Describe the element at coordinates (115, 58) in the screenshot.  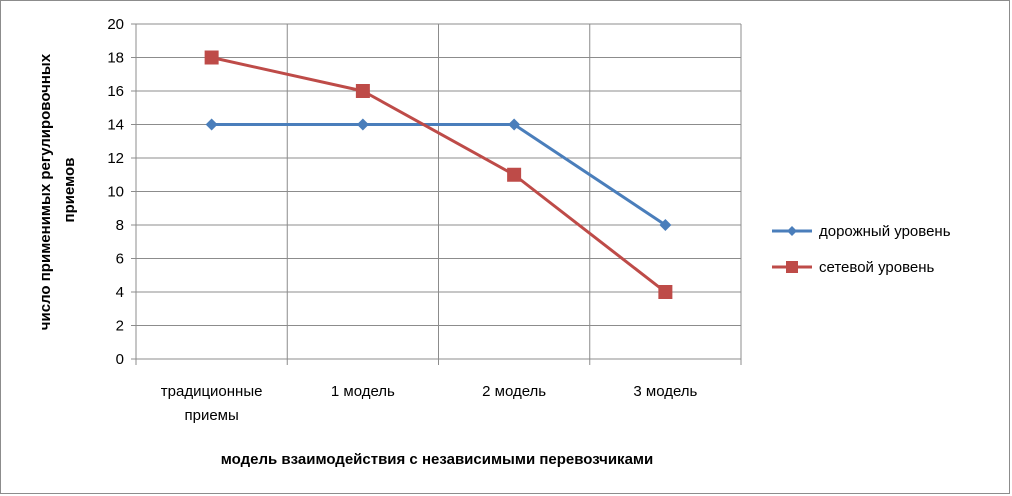
I see `y-tick-label-18: 18` at that location.